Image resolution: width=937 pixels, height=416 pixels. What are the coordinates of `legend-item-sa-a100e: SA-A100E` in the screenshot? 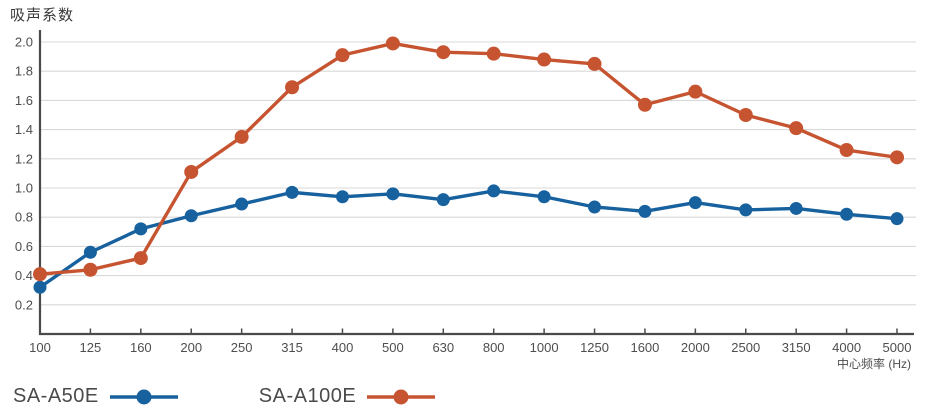 It's located at (347, 396).